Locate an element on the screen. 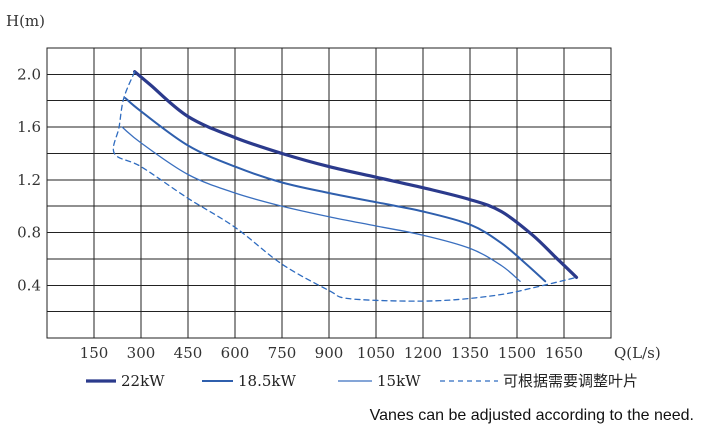 Image resolution: width=711 pixels, height=432 pixels. x-tick-label: 600 is located at coordinates (235, 353).